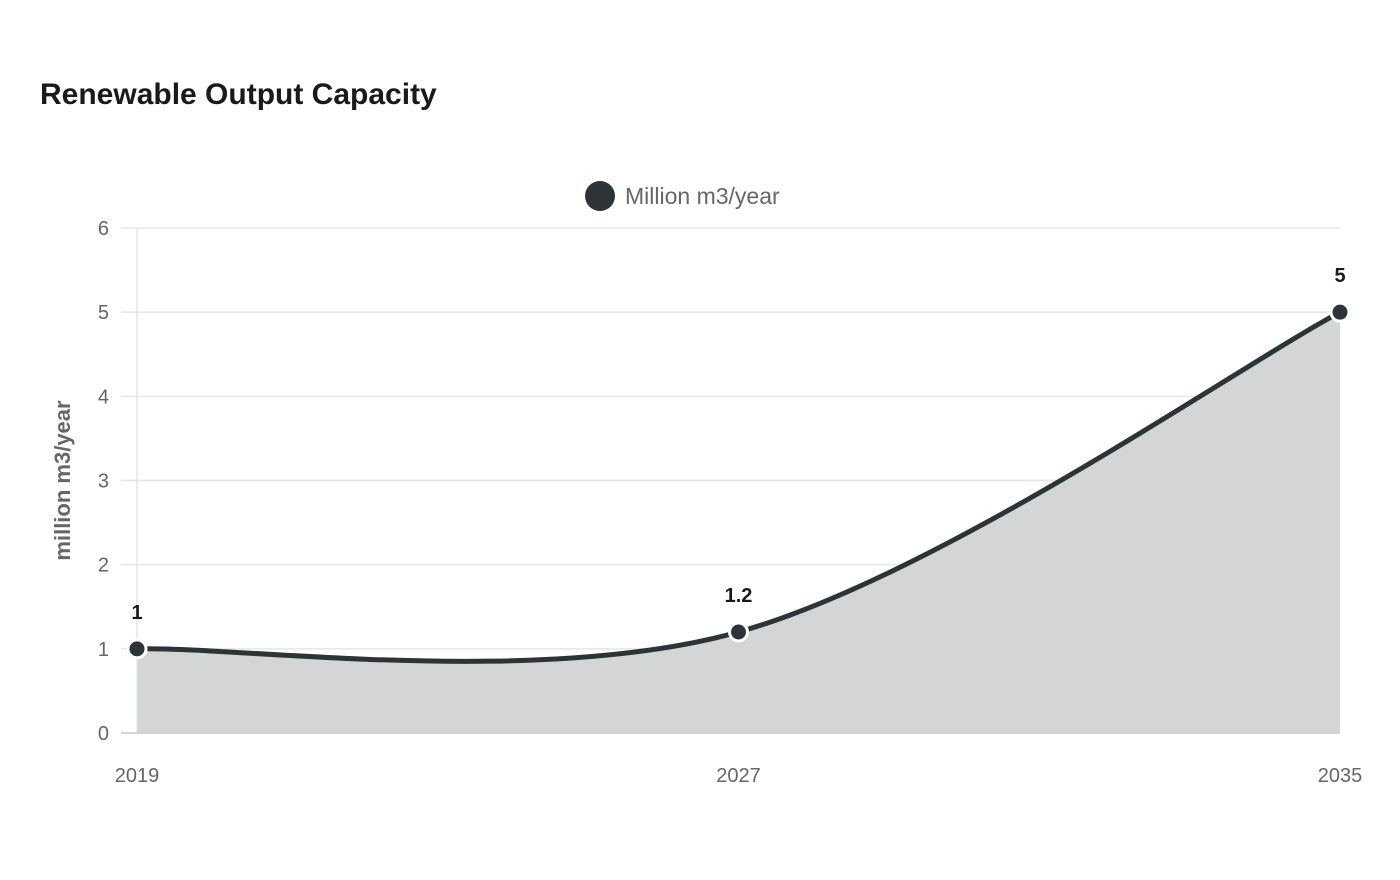 This screenshot has width=1400, height=880. What do you see at coordinates (739, 596) in the screenshot?
I see `data-label: 1.2` at bounding box center [739, 596].